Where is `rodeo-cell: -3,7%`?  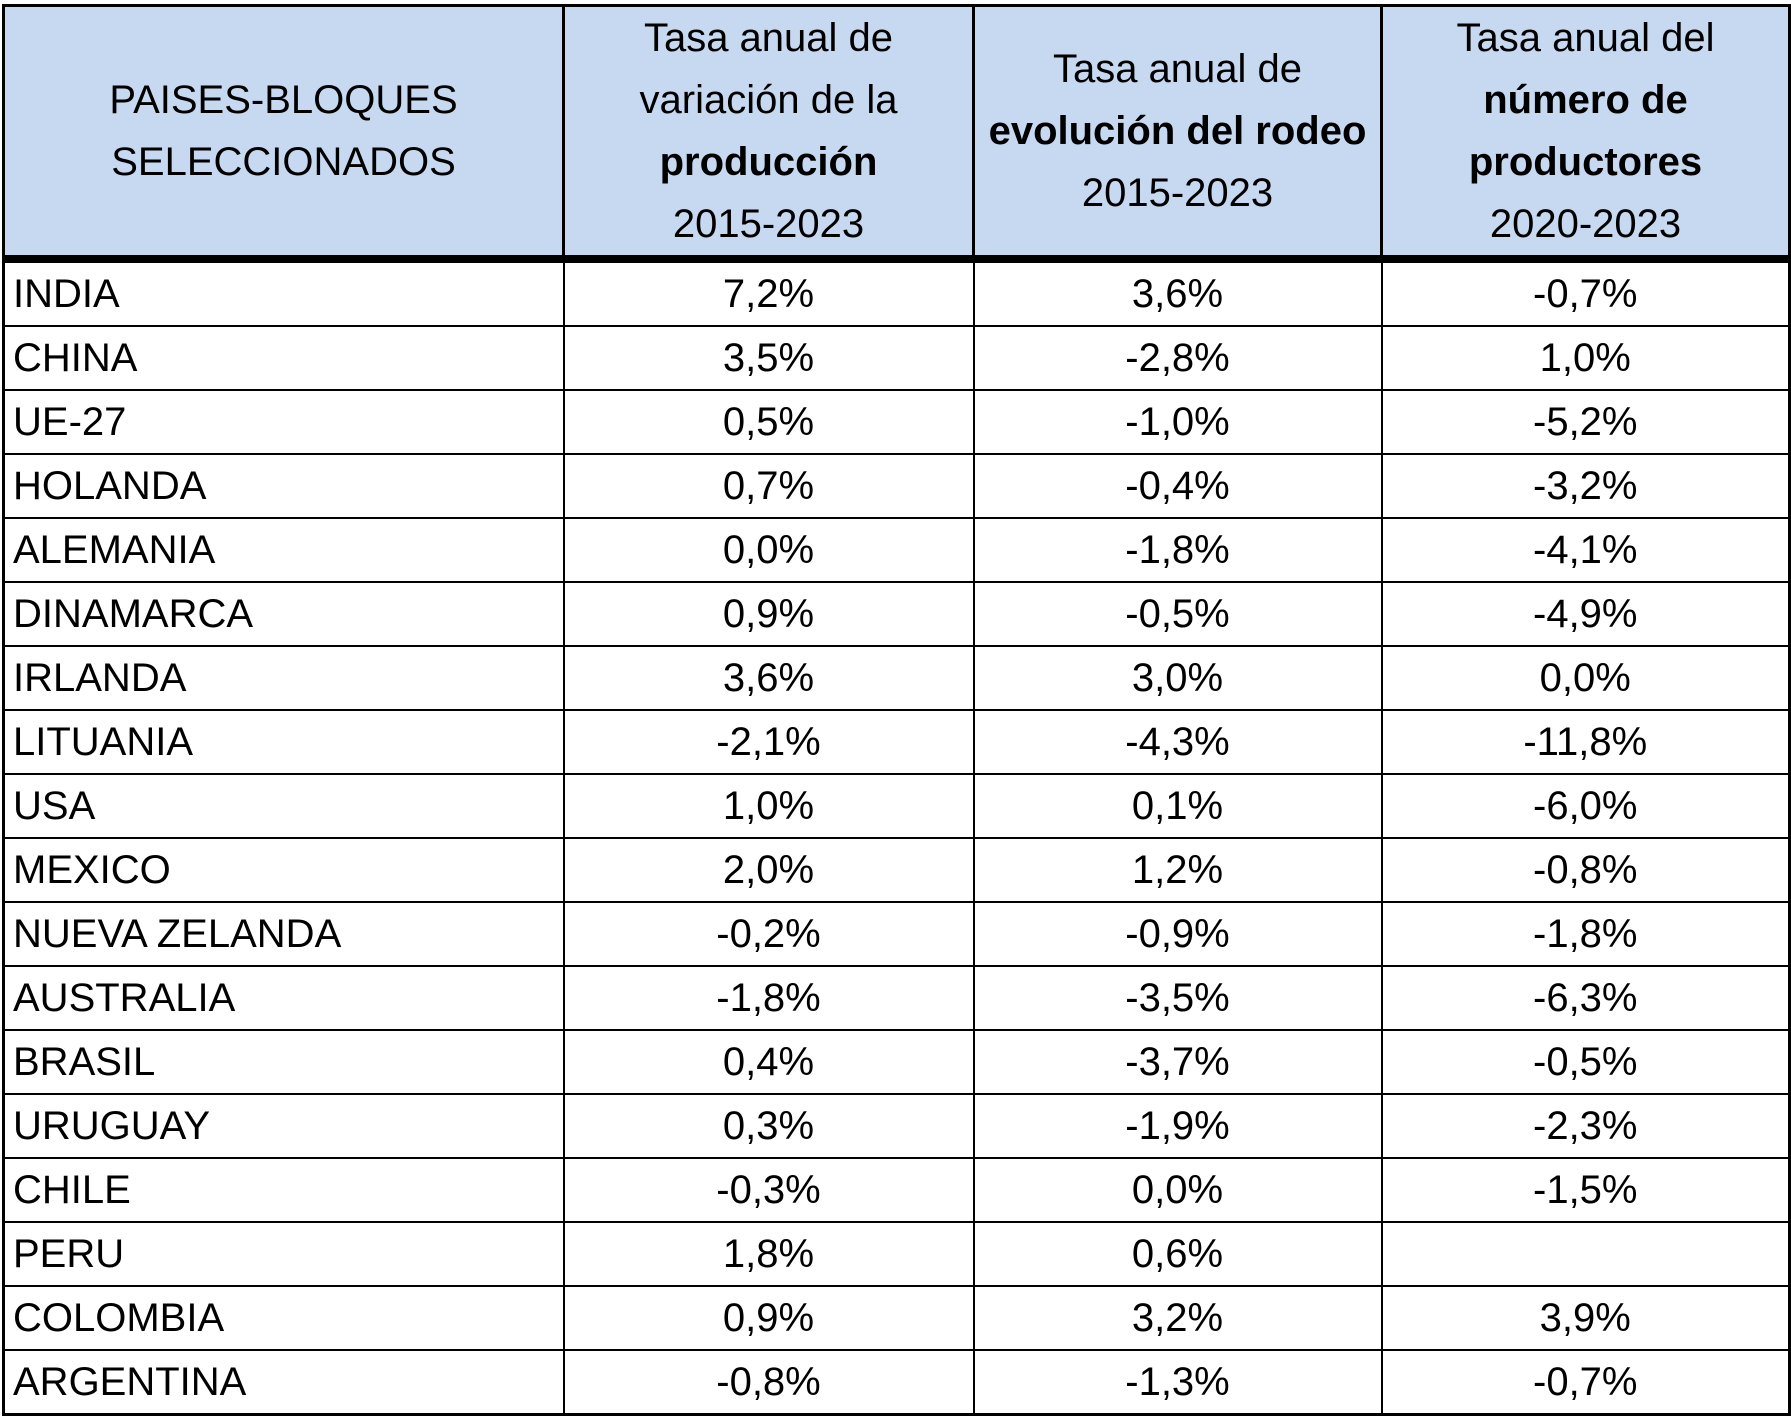 rodeo-cell: -3,7% is located at coordinates (1177, 1062).